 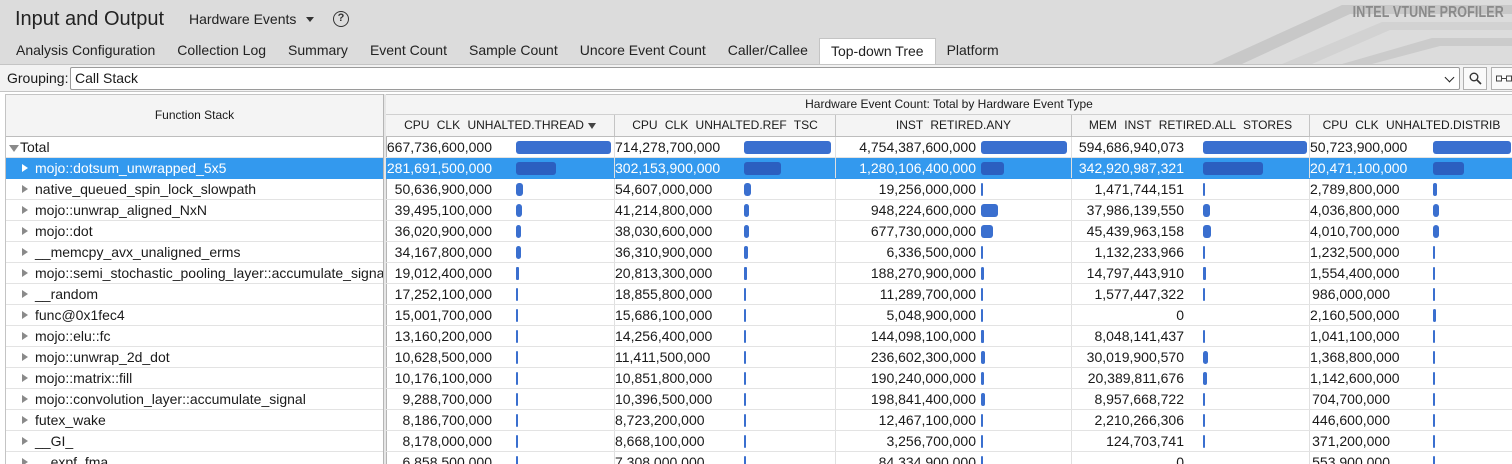 I want to click on metric-value: 45,439,963,158, so click(x=1135, y=231).